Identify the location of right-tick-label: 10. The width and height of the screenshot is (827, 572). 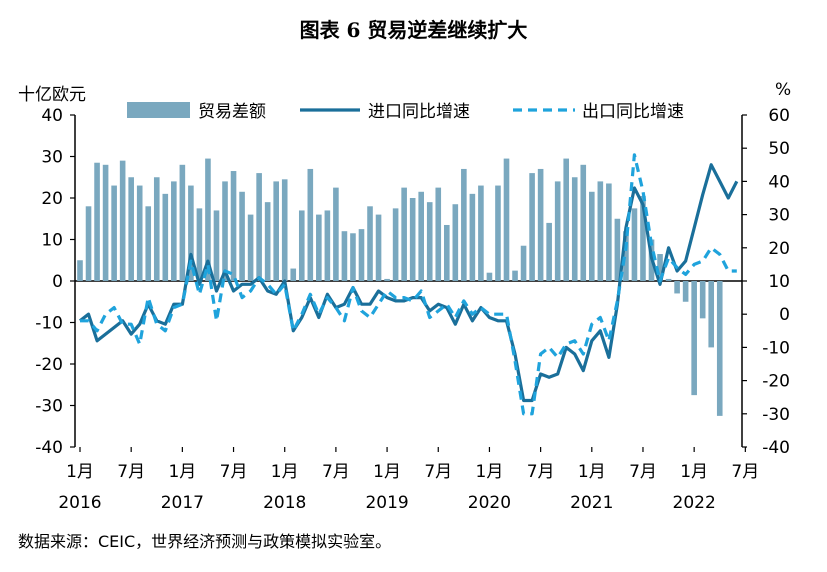
(779, 282).